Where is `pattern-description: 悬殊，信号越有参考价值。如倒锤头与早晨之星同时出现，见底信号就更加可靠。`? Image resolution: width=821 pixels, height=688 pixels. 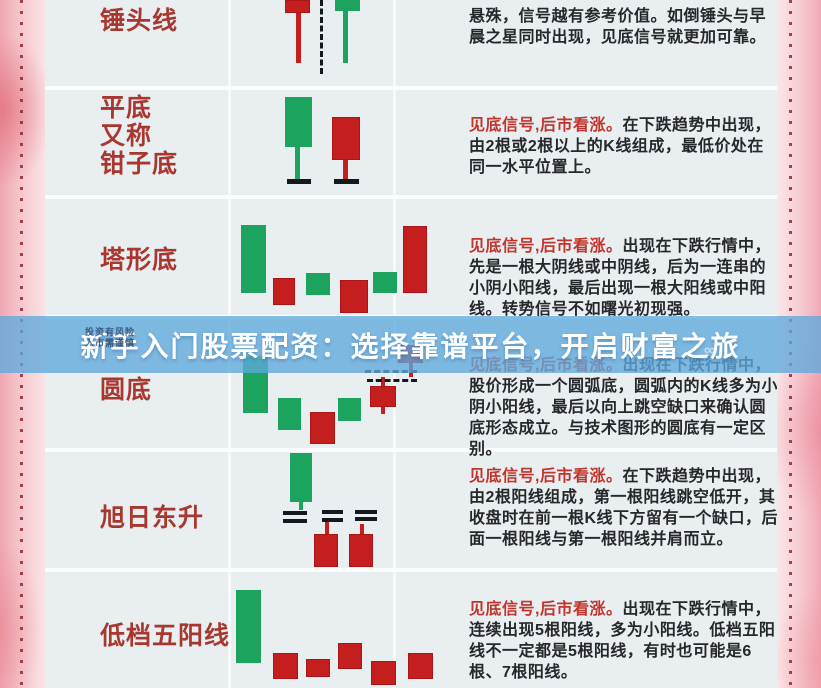 pattern-description: 悬殊，信号越有参考价值。如倒锤头与早晨之星同时出现，见底信号就更加可靠。 is located at coordinates (624, 27).